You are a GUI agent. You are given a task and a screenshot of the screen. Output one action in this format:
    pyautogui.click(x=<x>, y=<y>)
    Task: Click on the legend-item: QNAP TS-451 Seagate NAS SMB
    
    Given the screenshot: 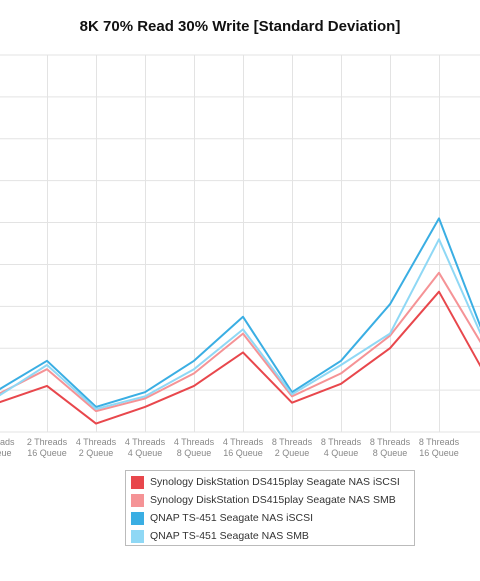 What is the action you would take?
    pyautogui.click(x=270, y=536)
    